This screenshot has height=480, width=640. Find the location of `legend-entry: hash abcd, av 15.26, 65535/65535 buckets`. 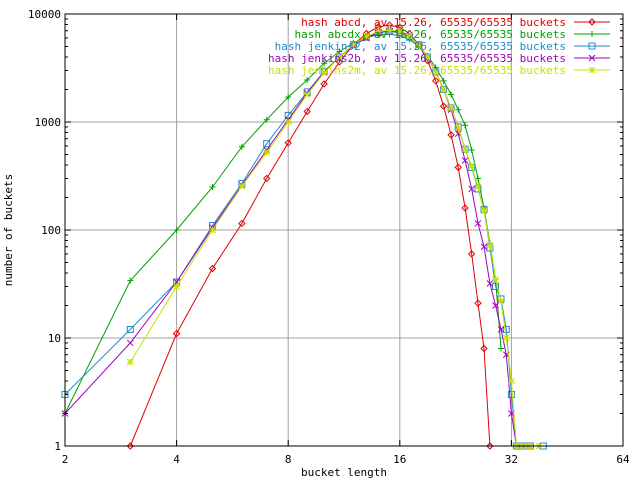

legend-entry: hash abcd, av 15.26, 65535/65535 buckets is located at coordinates (455, 22).